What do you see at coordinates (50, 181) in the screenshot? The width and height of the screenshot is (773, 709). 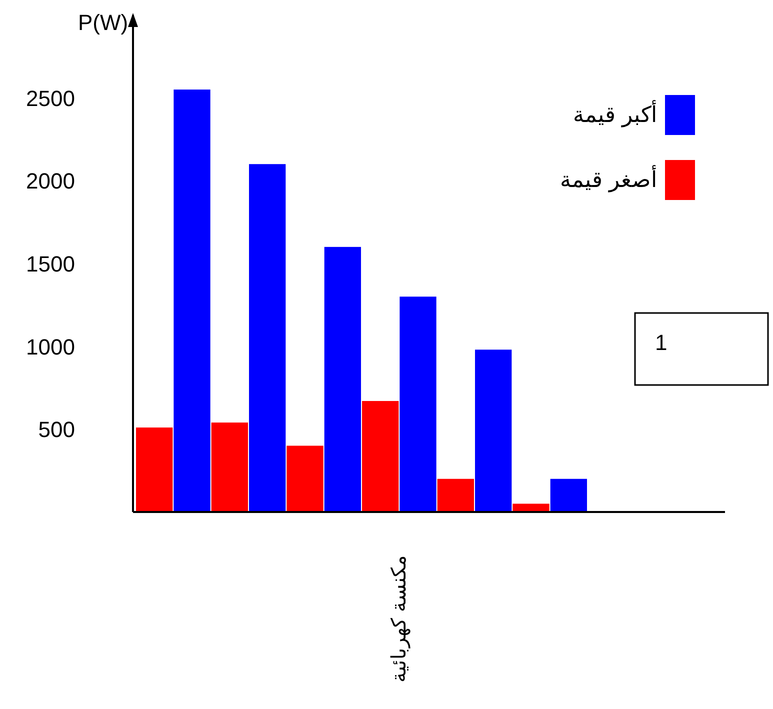 I see `y-tick-label: 2000` at bounding box center [50, 181].